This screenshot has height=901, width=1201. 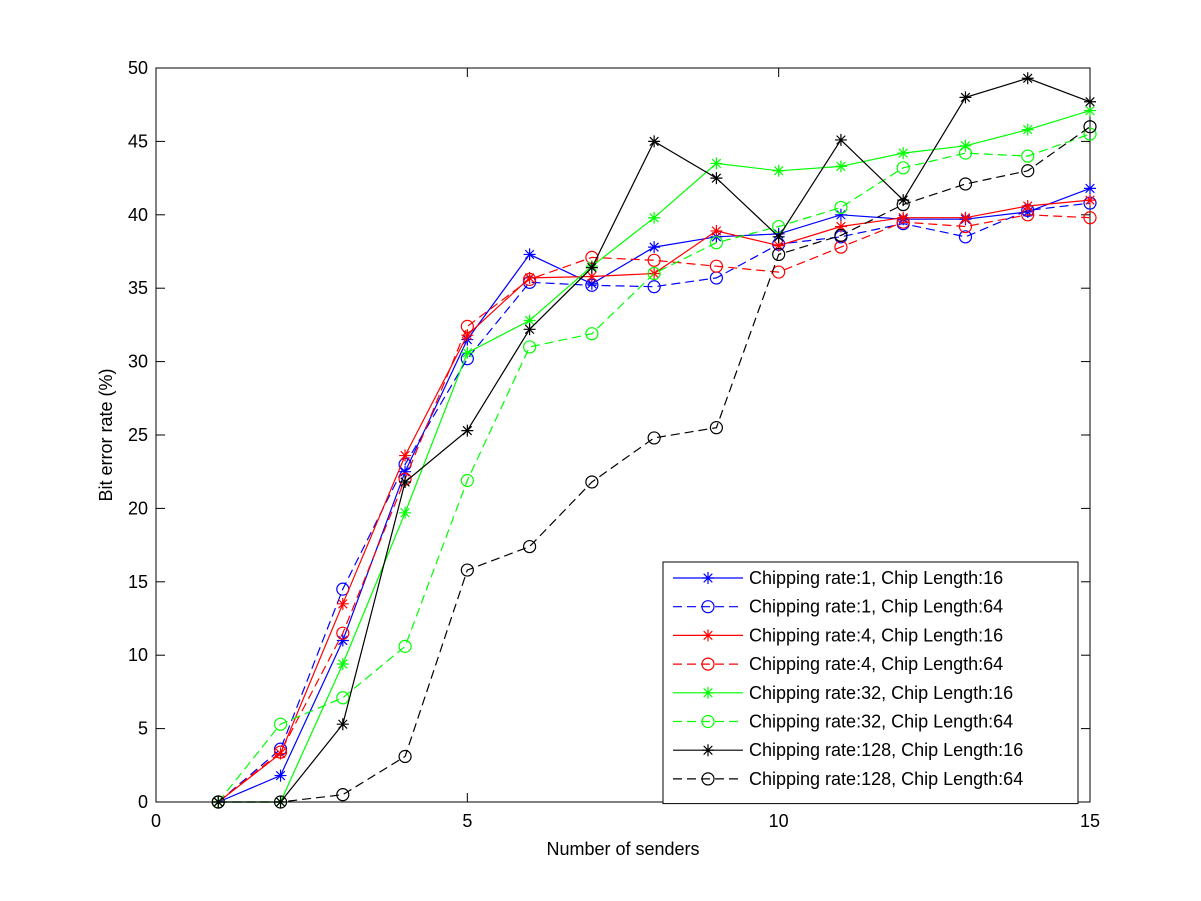 I want to click on y-tick-label: 5, so click(x=143, y=729).